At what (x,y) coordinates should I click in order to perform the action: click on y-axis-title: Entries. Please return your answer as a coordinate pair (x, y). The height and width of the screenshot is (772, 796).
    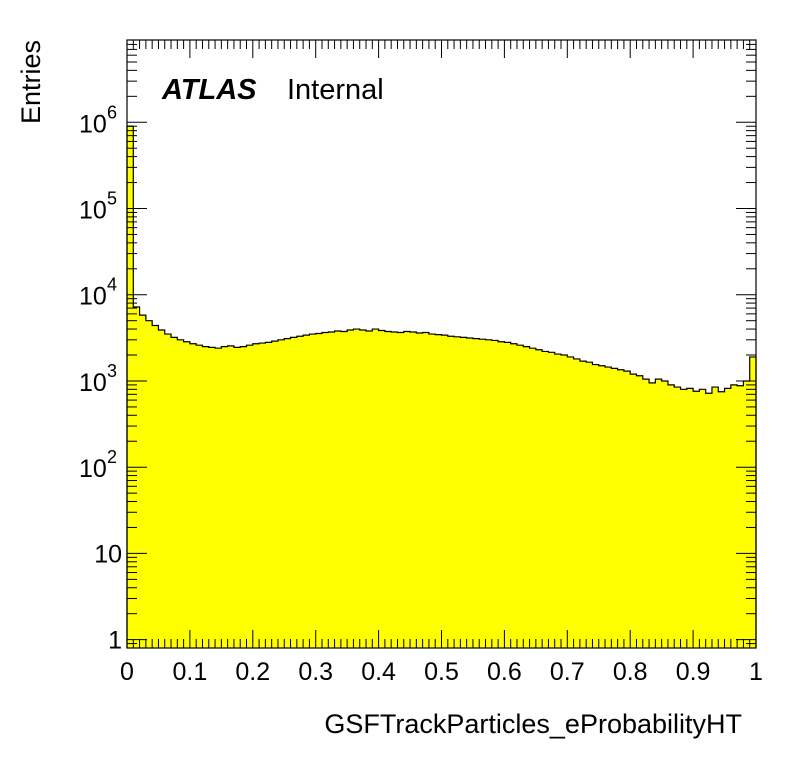
    Looking at the image, I should click on (31, 82).